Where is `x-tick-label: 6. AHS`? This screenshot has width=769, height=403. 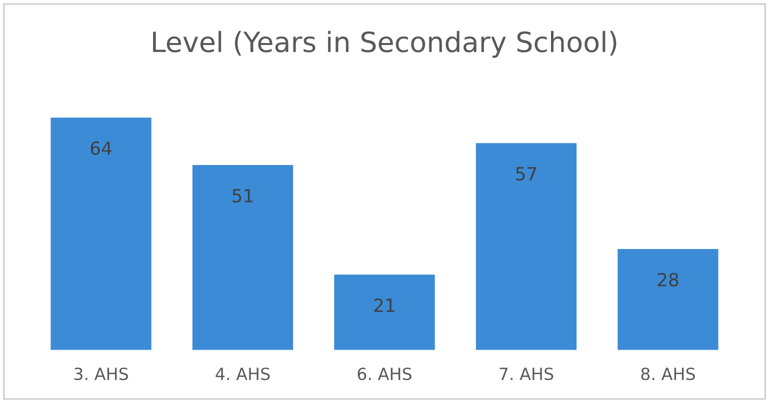
x-tick-label: 6. AHS is located at coordinates (385, 374).